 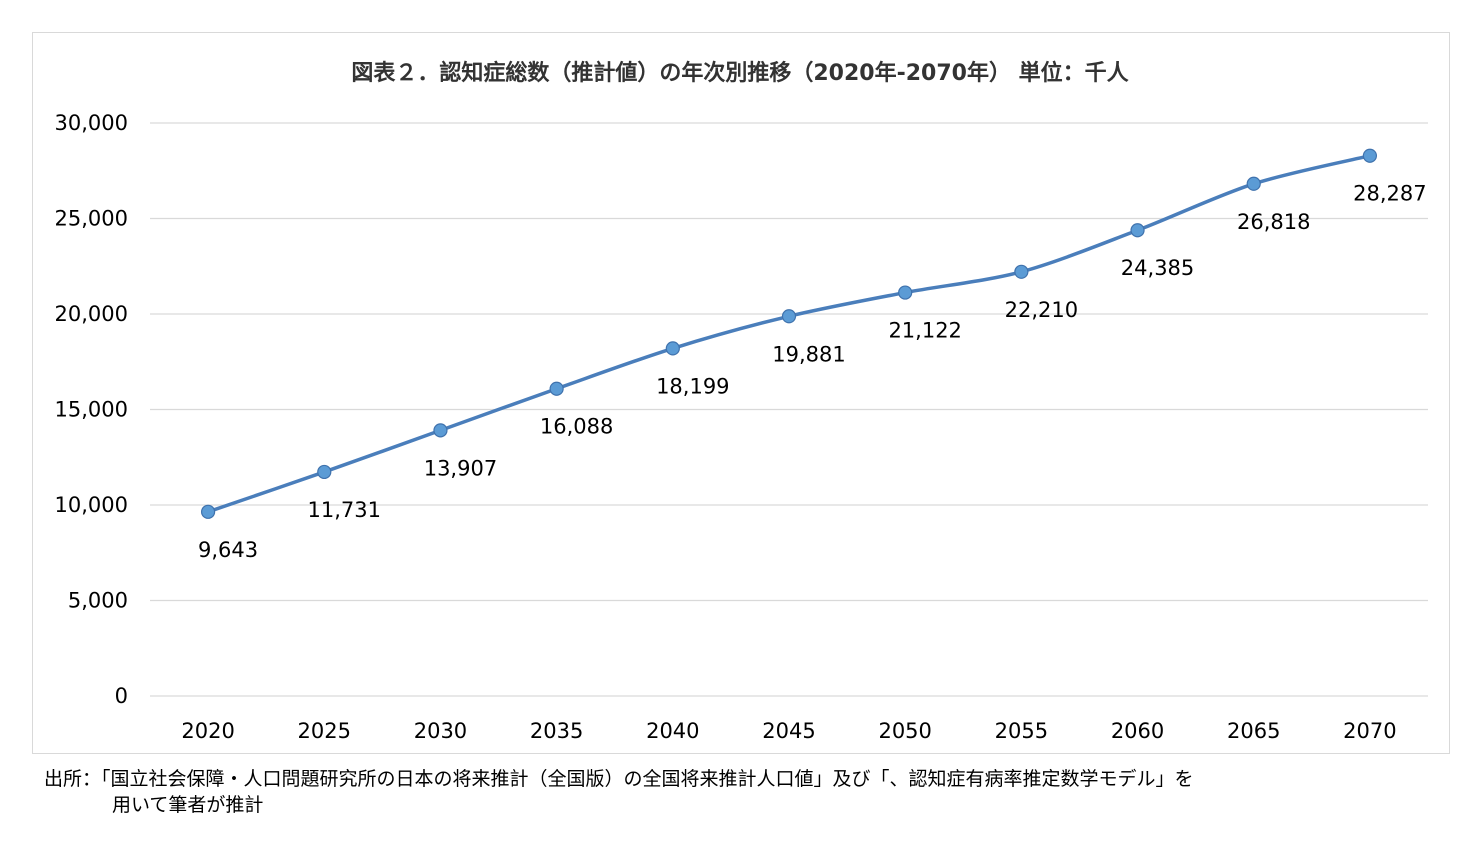 What do you see at coordinates (576, 427) in the screenshot?
I see `data-label: 16,088` at bounding box center [576, 427].